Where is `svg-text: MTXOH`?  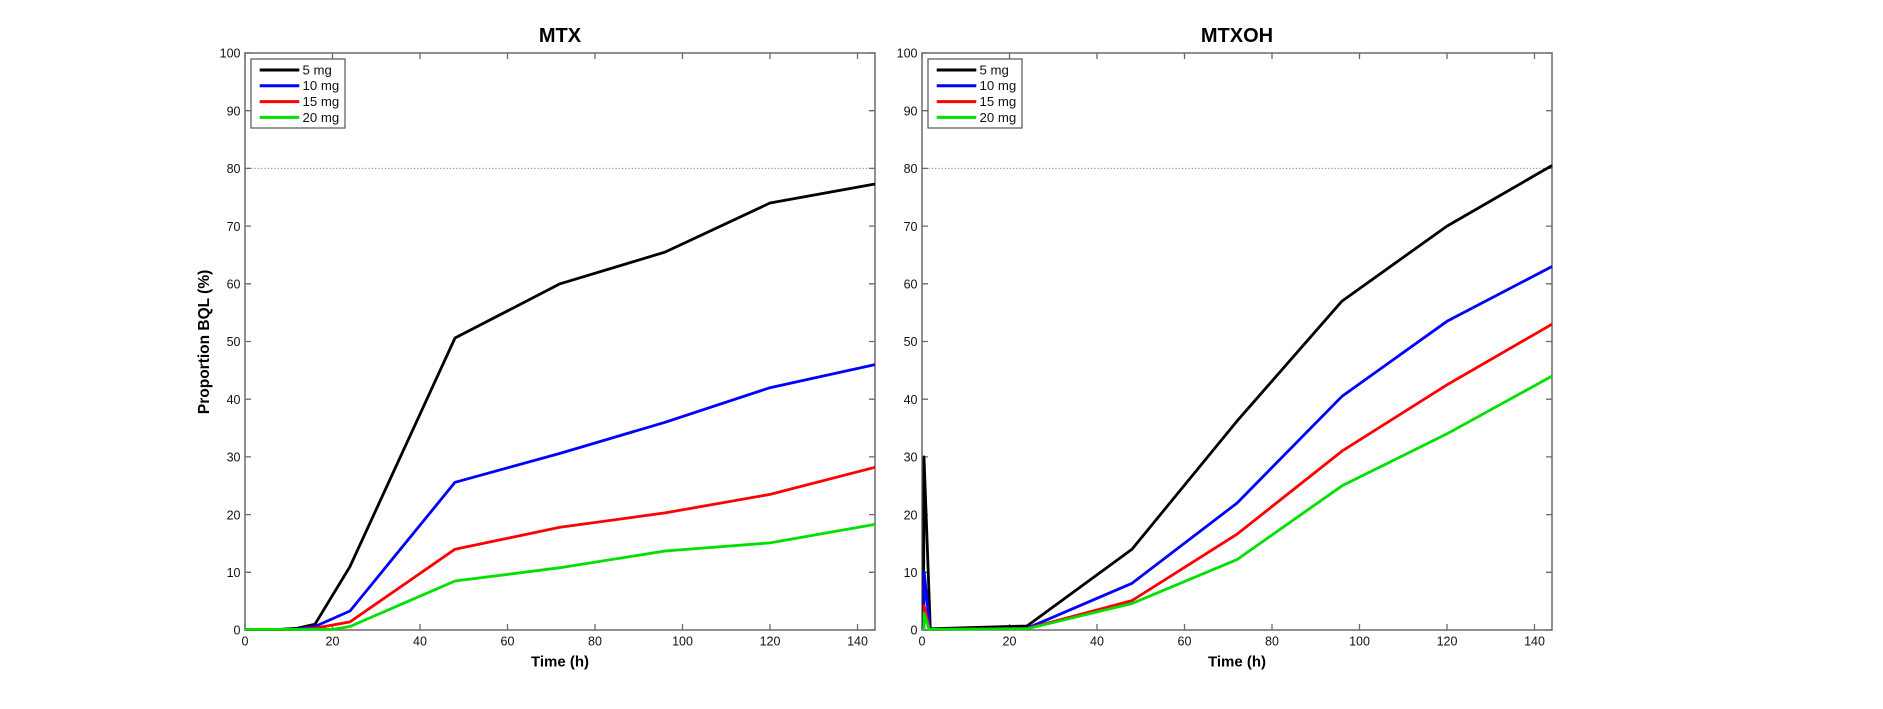 svg-text: MTXOH is located at coordinates (1237, 36).